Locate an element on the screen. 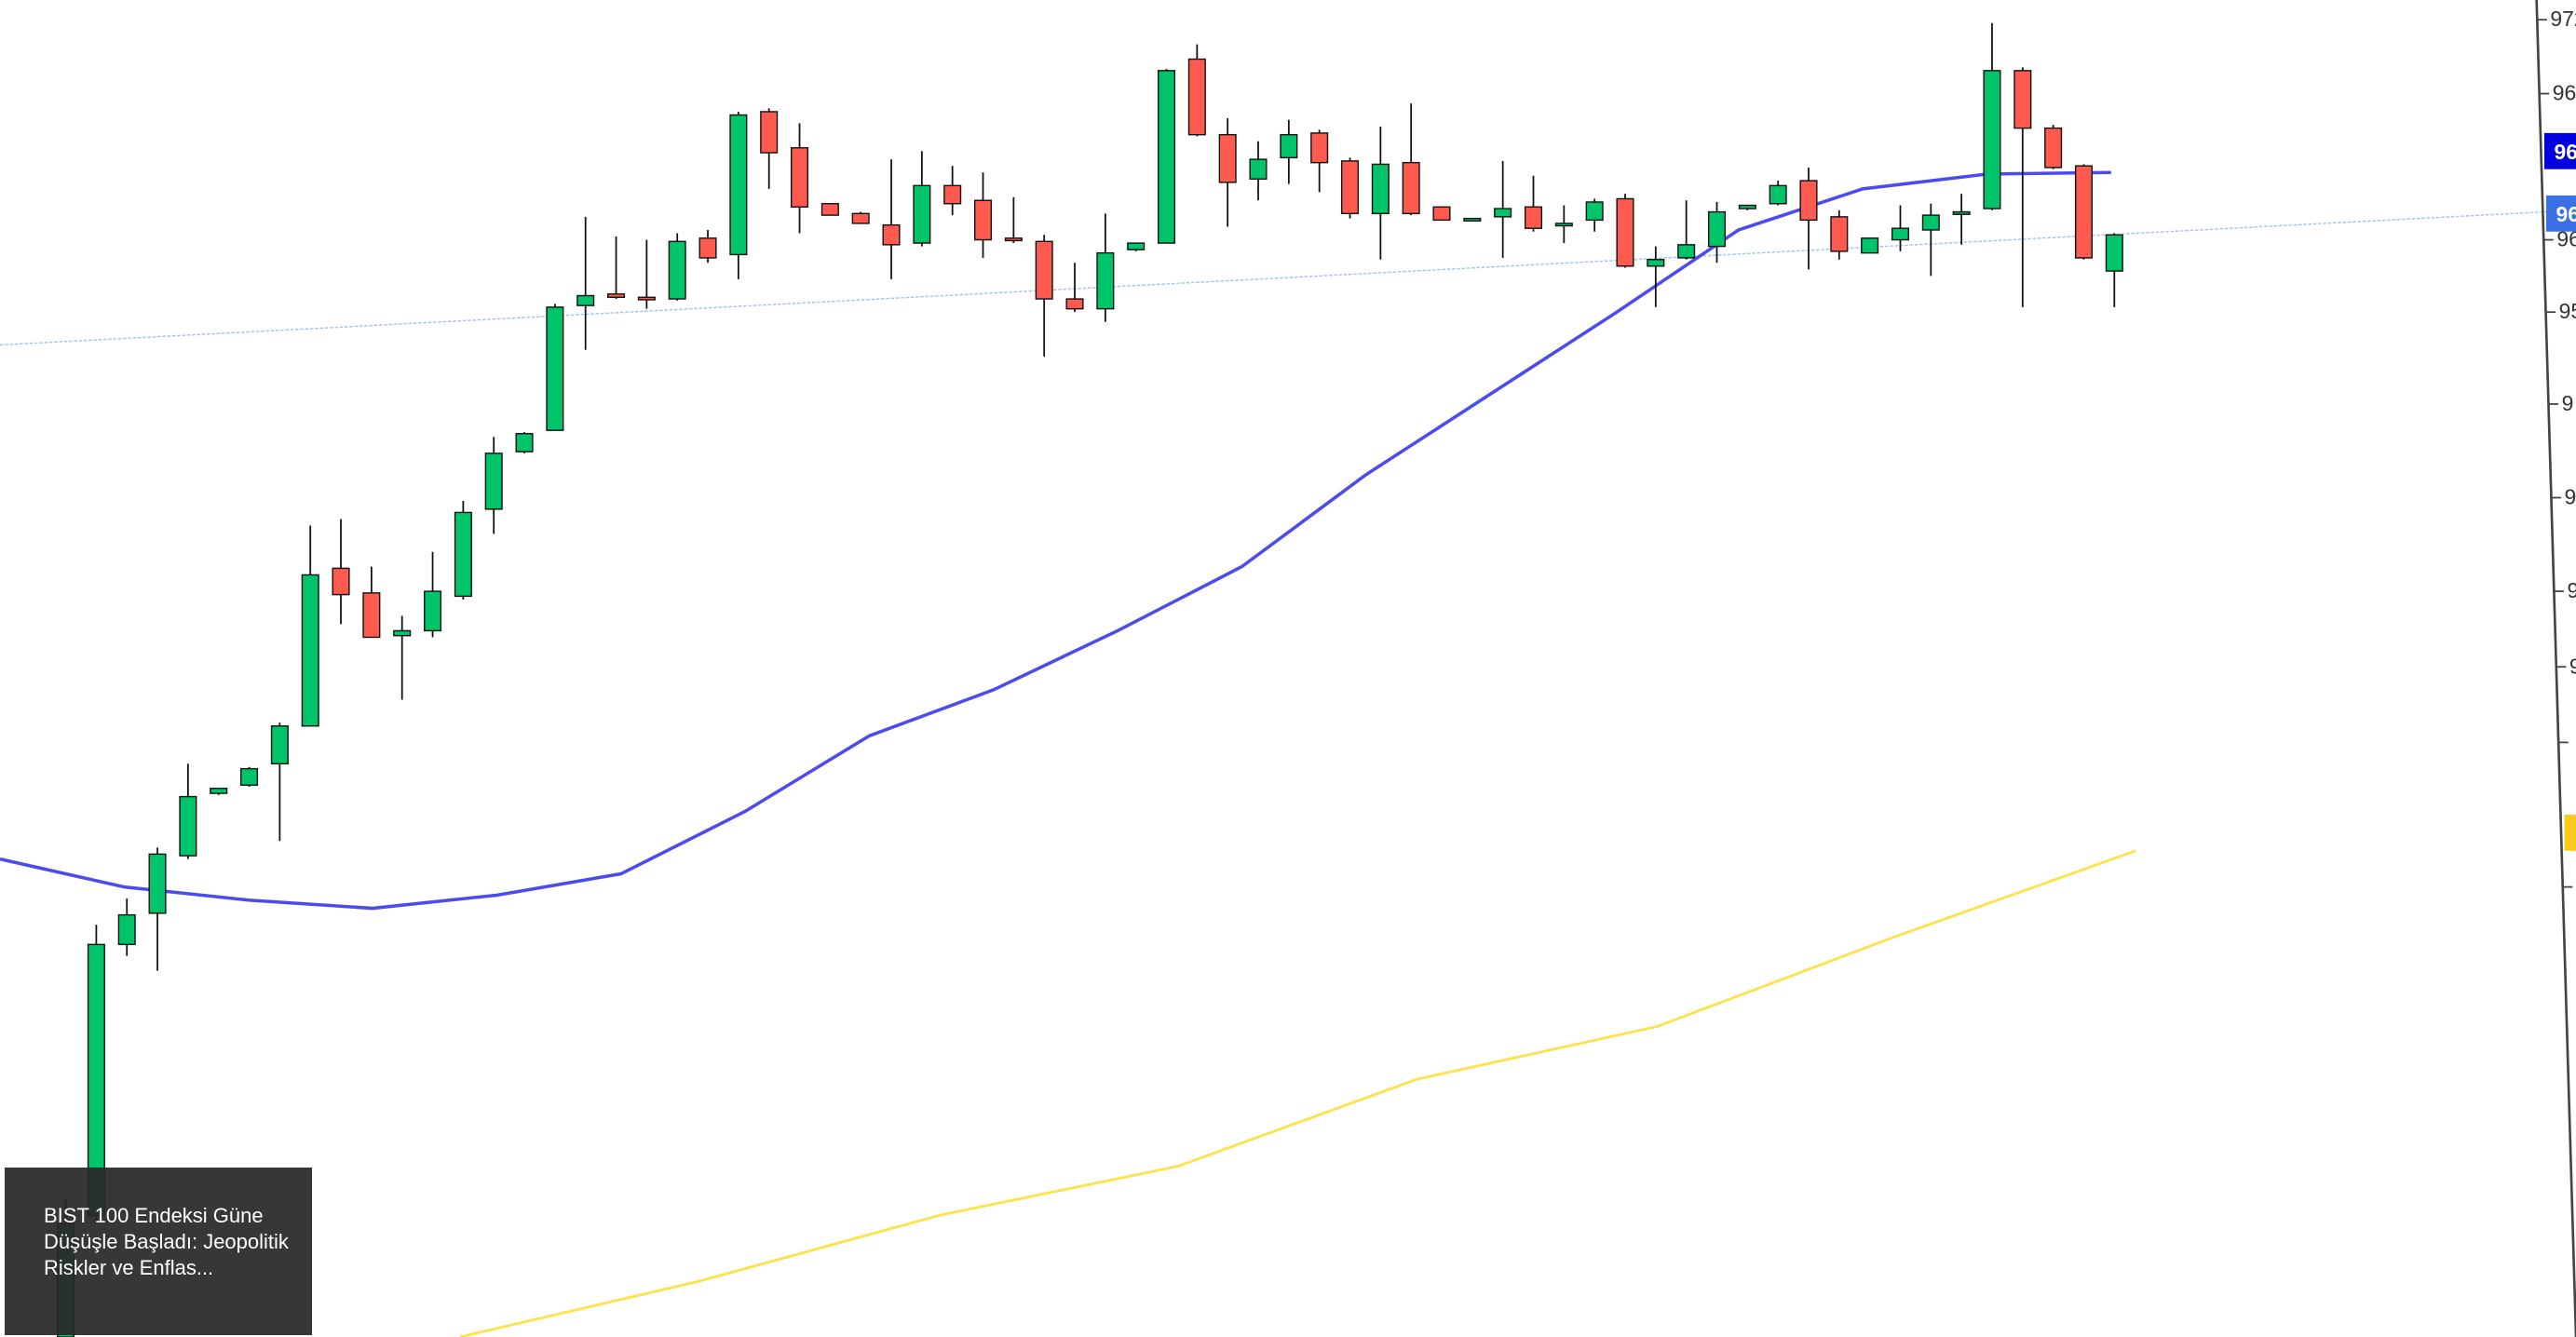 The width and height of the screenshot is (2576, 1337). axis-tick-label: 972 is located at coordinates (2563, 19).